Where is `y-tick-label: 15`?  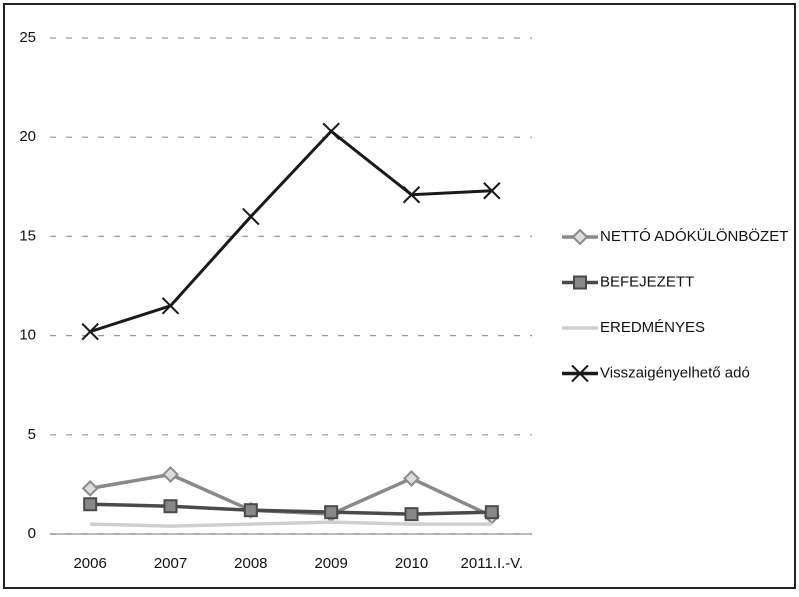 y-tick-label: 15 is located at coordinates (27, 235).